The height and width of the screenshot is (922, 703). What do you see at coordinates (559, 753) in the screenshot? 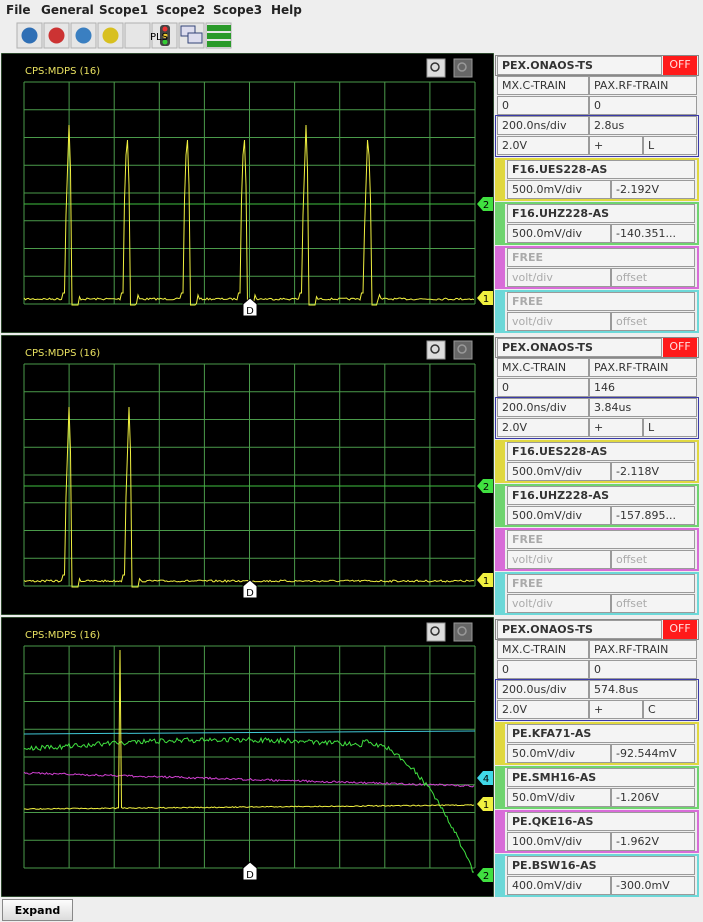
I see `channel-volt-div: 50.0mV/div` at bounding box center [559, 753].